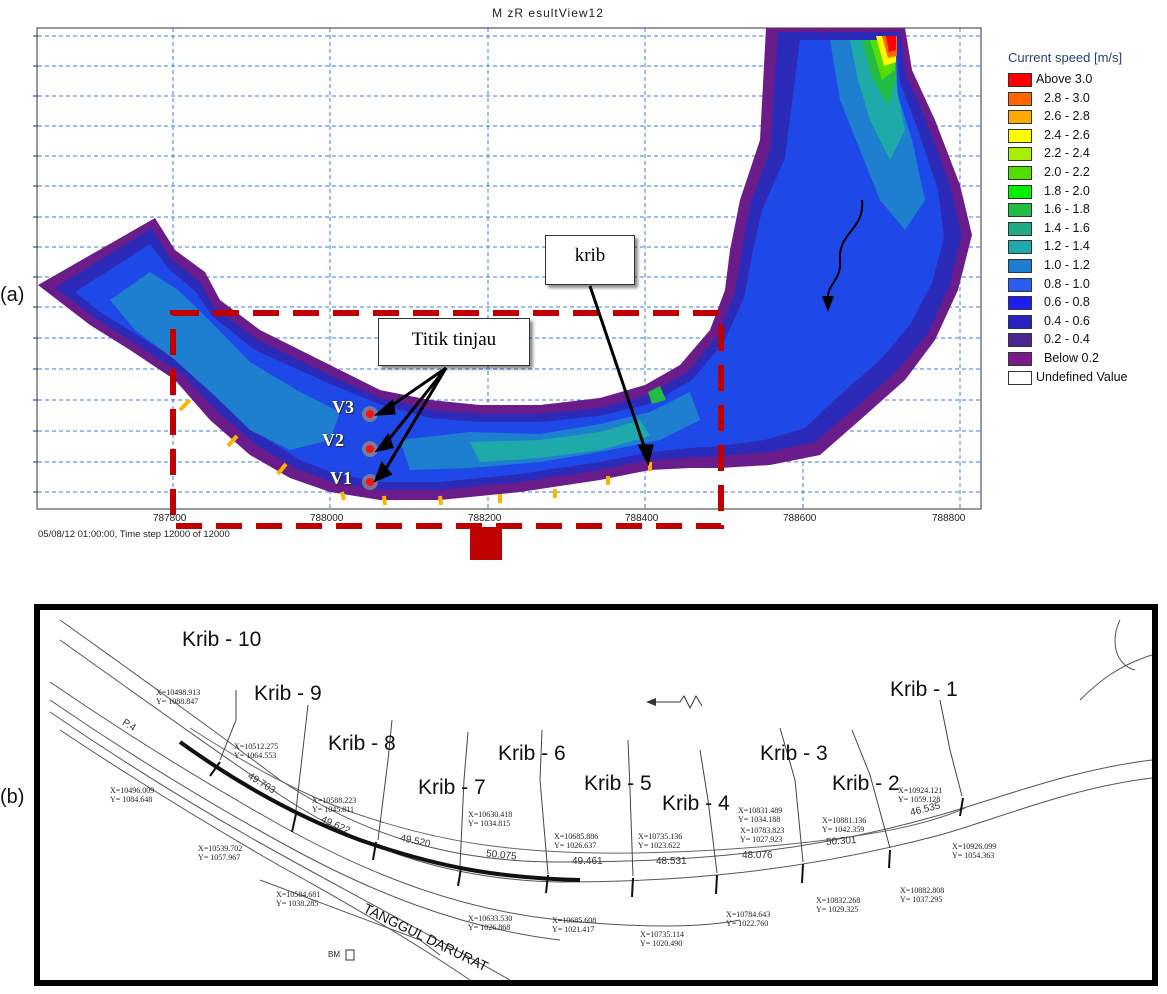 Image resolution: width=1167 pixels, height=994 pixels. What do you see at coordinates (590, 260) in the screenshot?
I see `krib-callout: krib` at bounding box center [590, 260].